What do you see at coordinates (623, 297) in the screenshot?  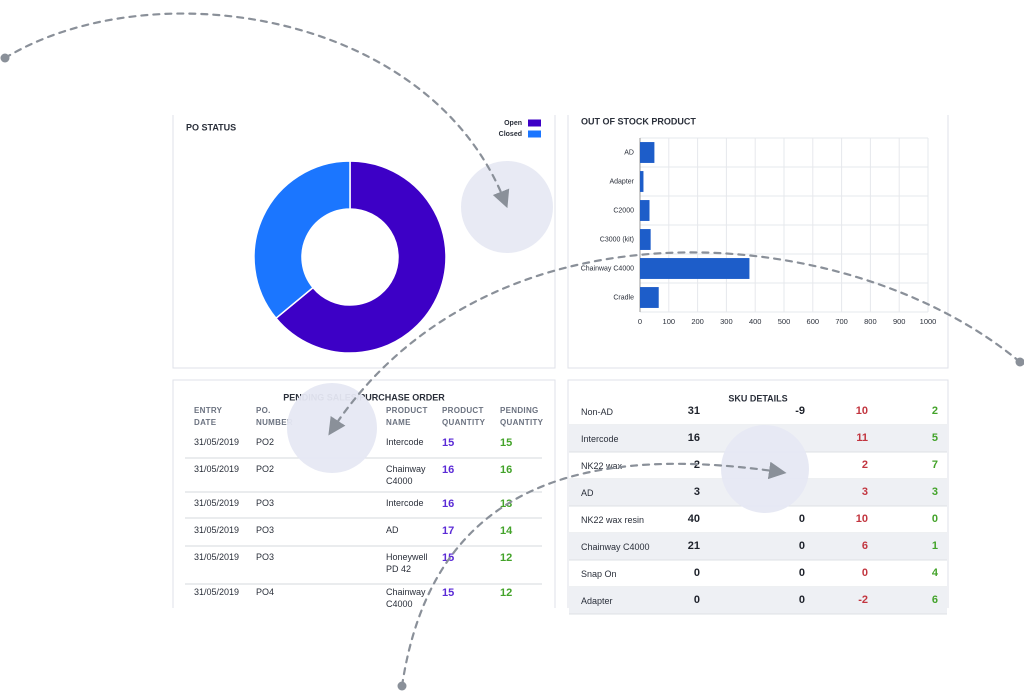 I see `y-tick-label: Cradle` at bounding box center [623, 297].